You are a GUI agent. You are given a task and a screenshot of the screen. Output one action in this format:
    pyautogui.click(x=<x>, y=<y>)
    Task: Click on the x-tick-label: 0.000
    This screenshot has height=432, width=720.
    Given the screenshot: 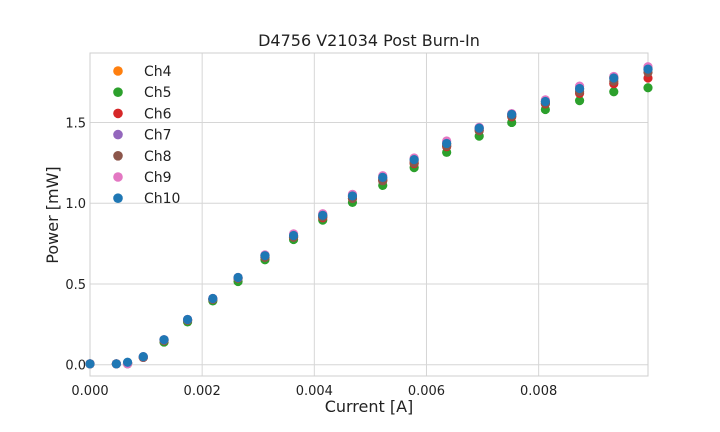 What is the action you would take?
    pyautogui.click(x=89, y=391)
    